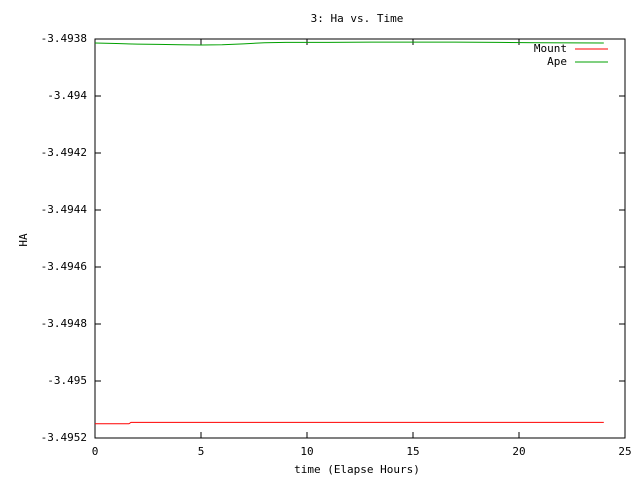  I want to click on legend-label: Mount, so click(550, 48).